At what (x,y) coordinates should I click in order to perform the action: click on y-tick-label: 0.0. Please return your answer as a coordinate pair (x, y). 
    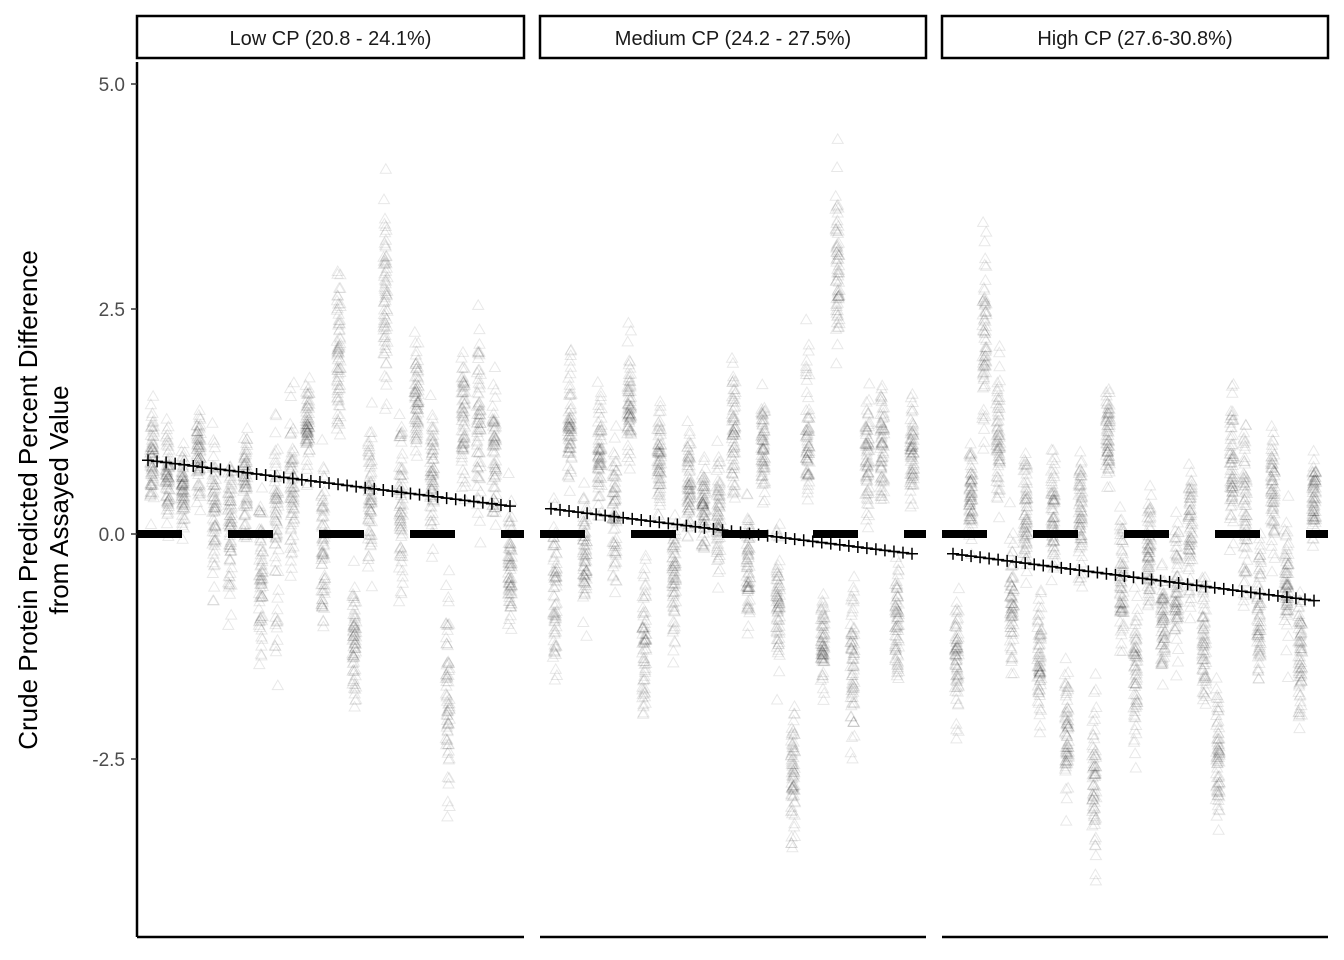
    Looking at the image, I should click on (112, 535).